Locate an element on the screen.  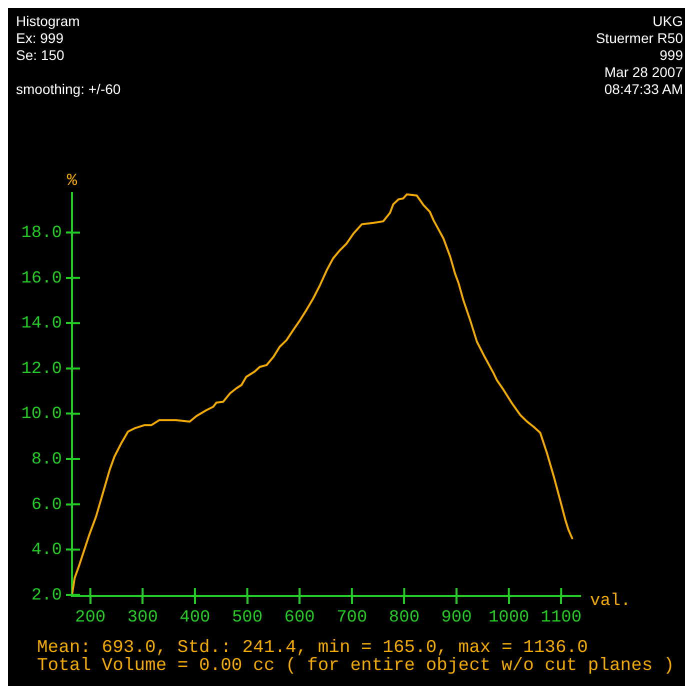
x-tick-label: 600 is located at coordinates (299, 618).